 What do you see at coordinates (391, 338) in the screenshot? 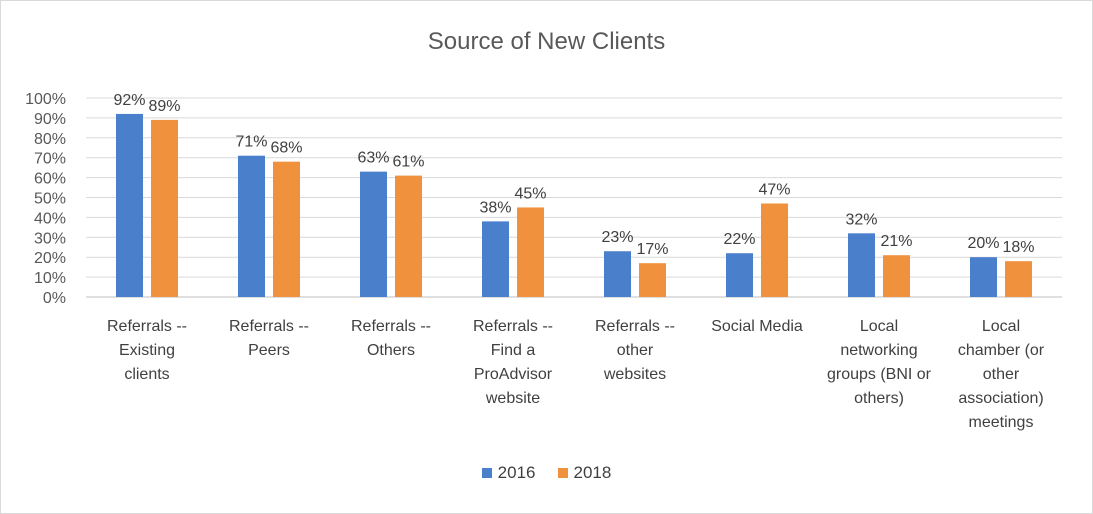
I see `x-category-label: Referrals -- Others` at bounding box center [391, 338].